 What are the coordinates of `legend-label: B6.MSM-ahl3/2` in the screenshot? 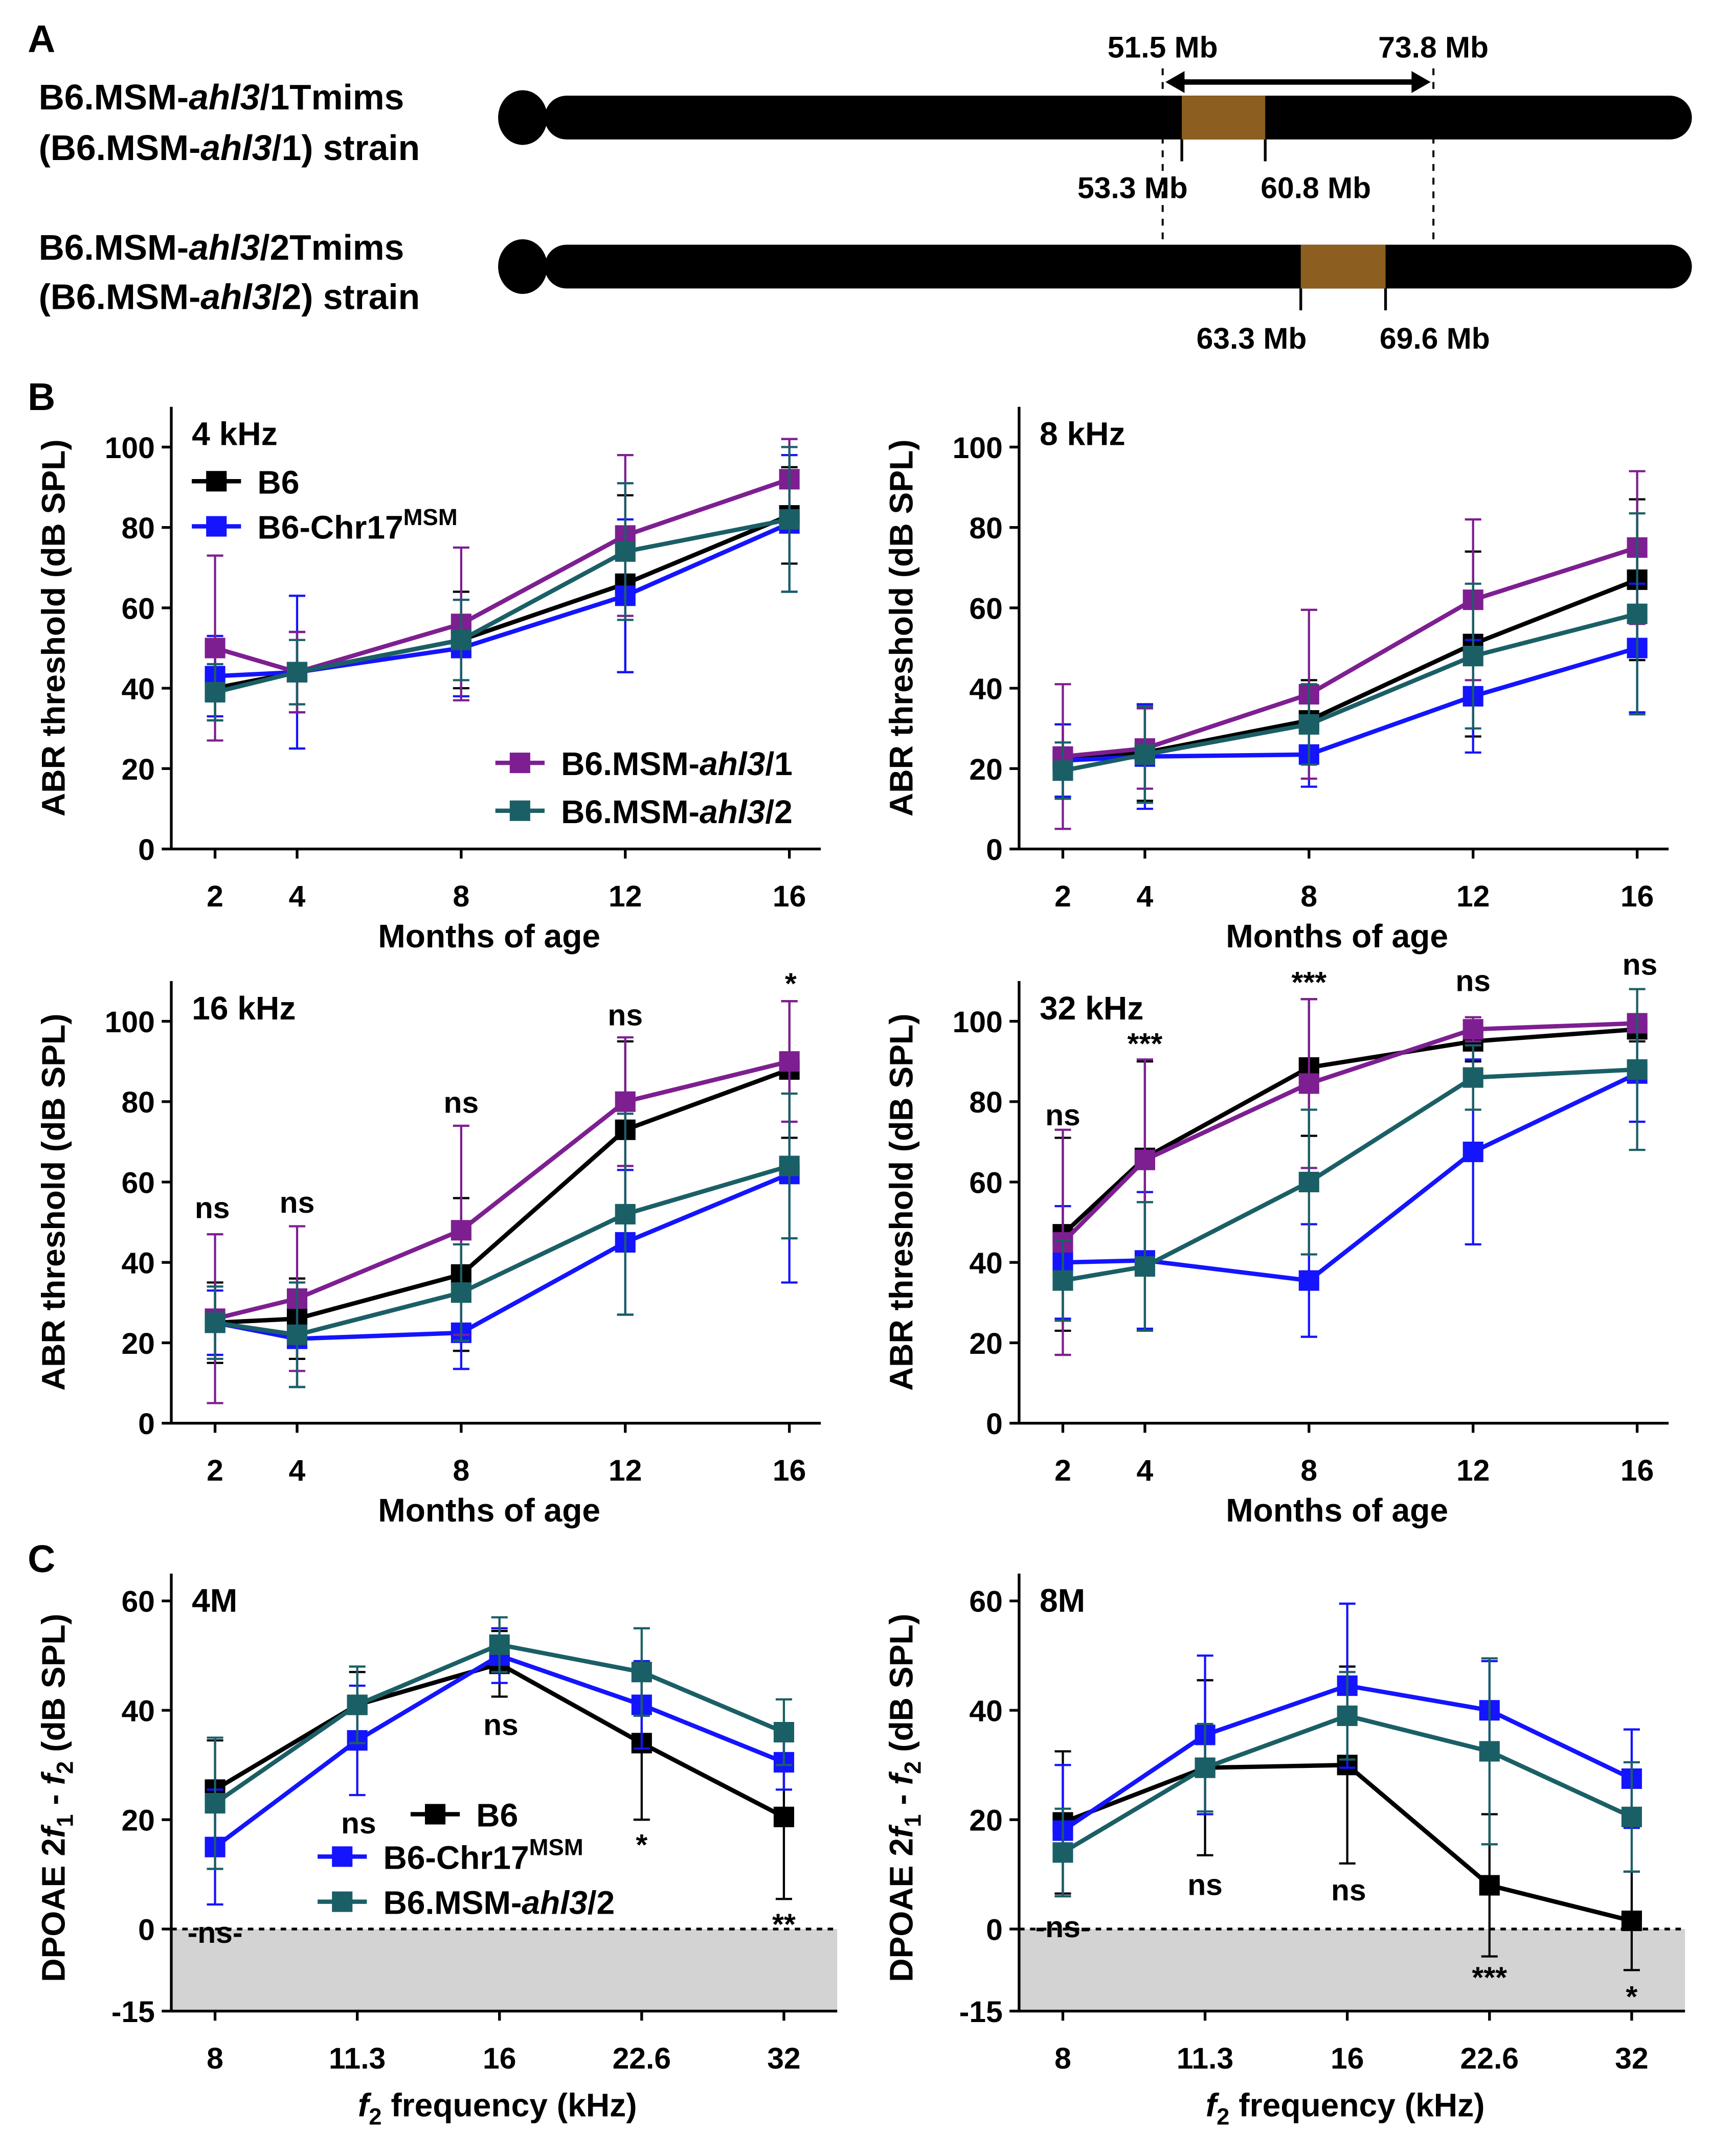 It's located at (499, 1903).